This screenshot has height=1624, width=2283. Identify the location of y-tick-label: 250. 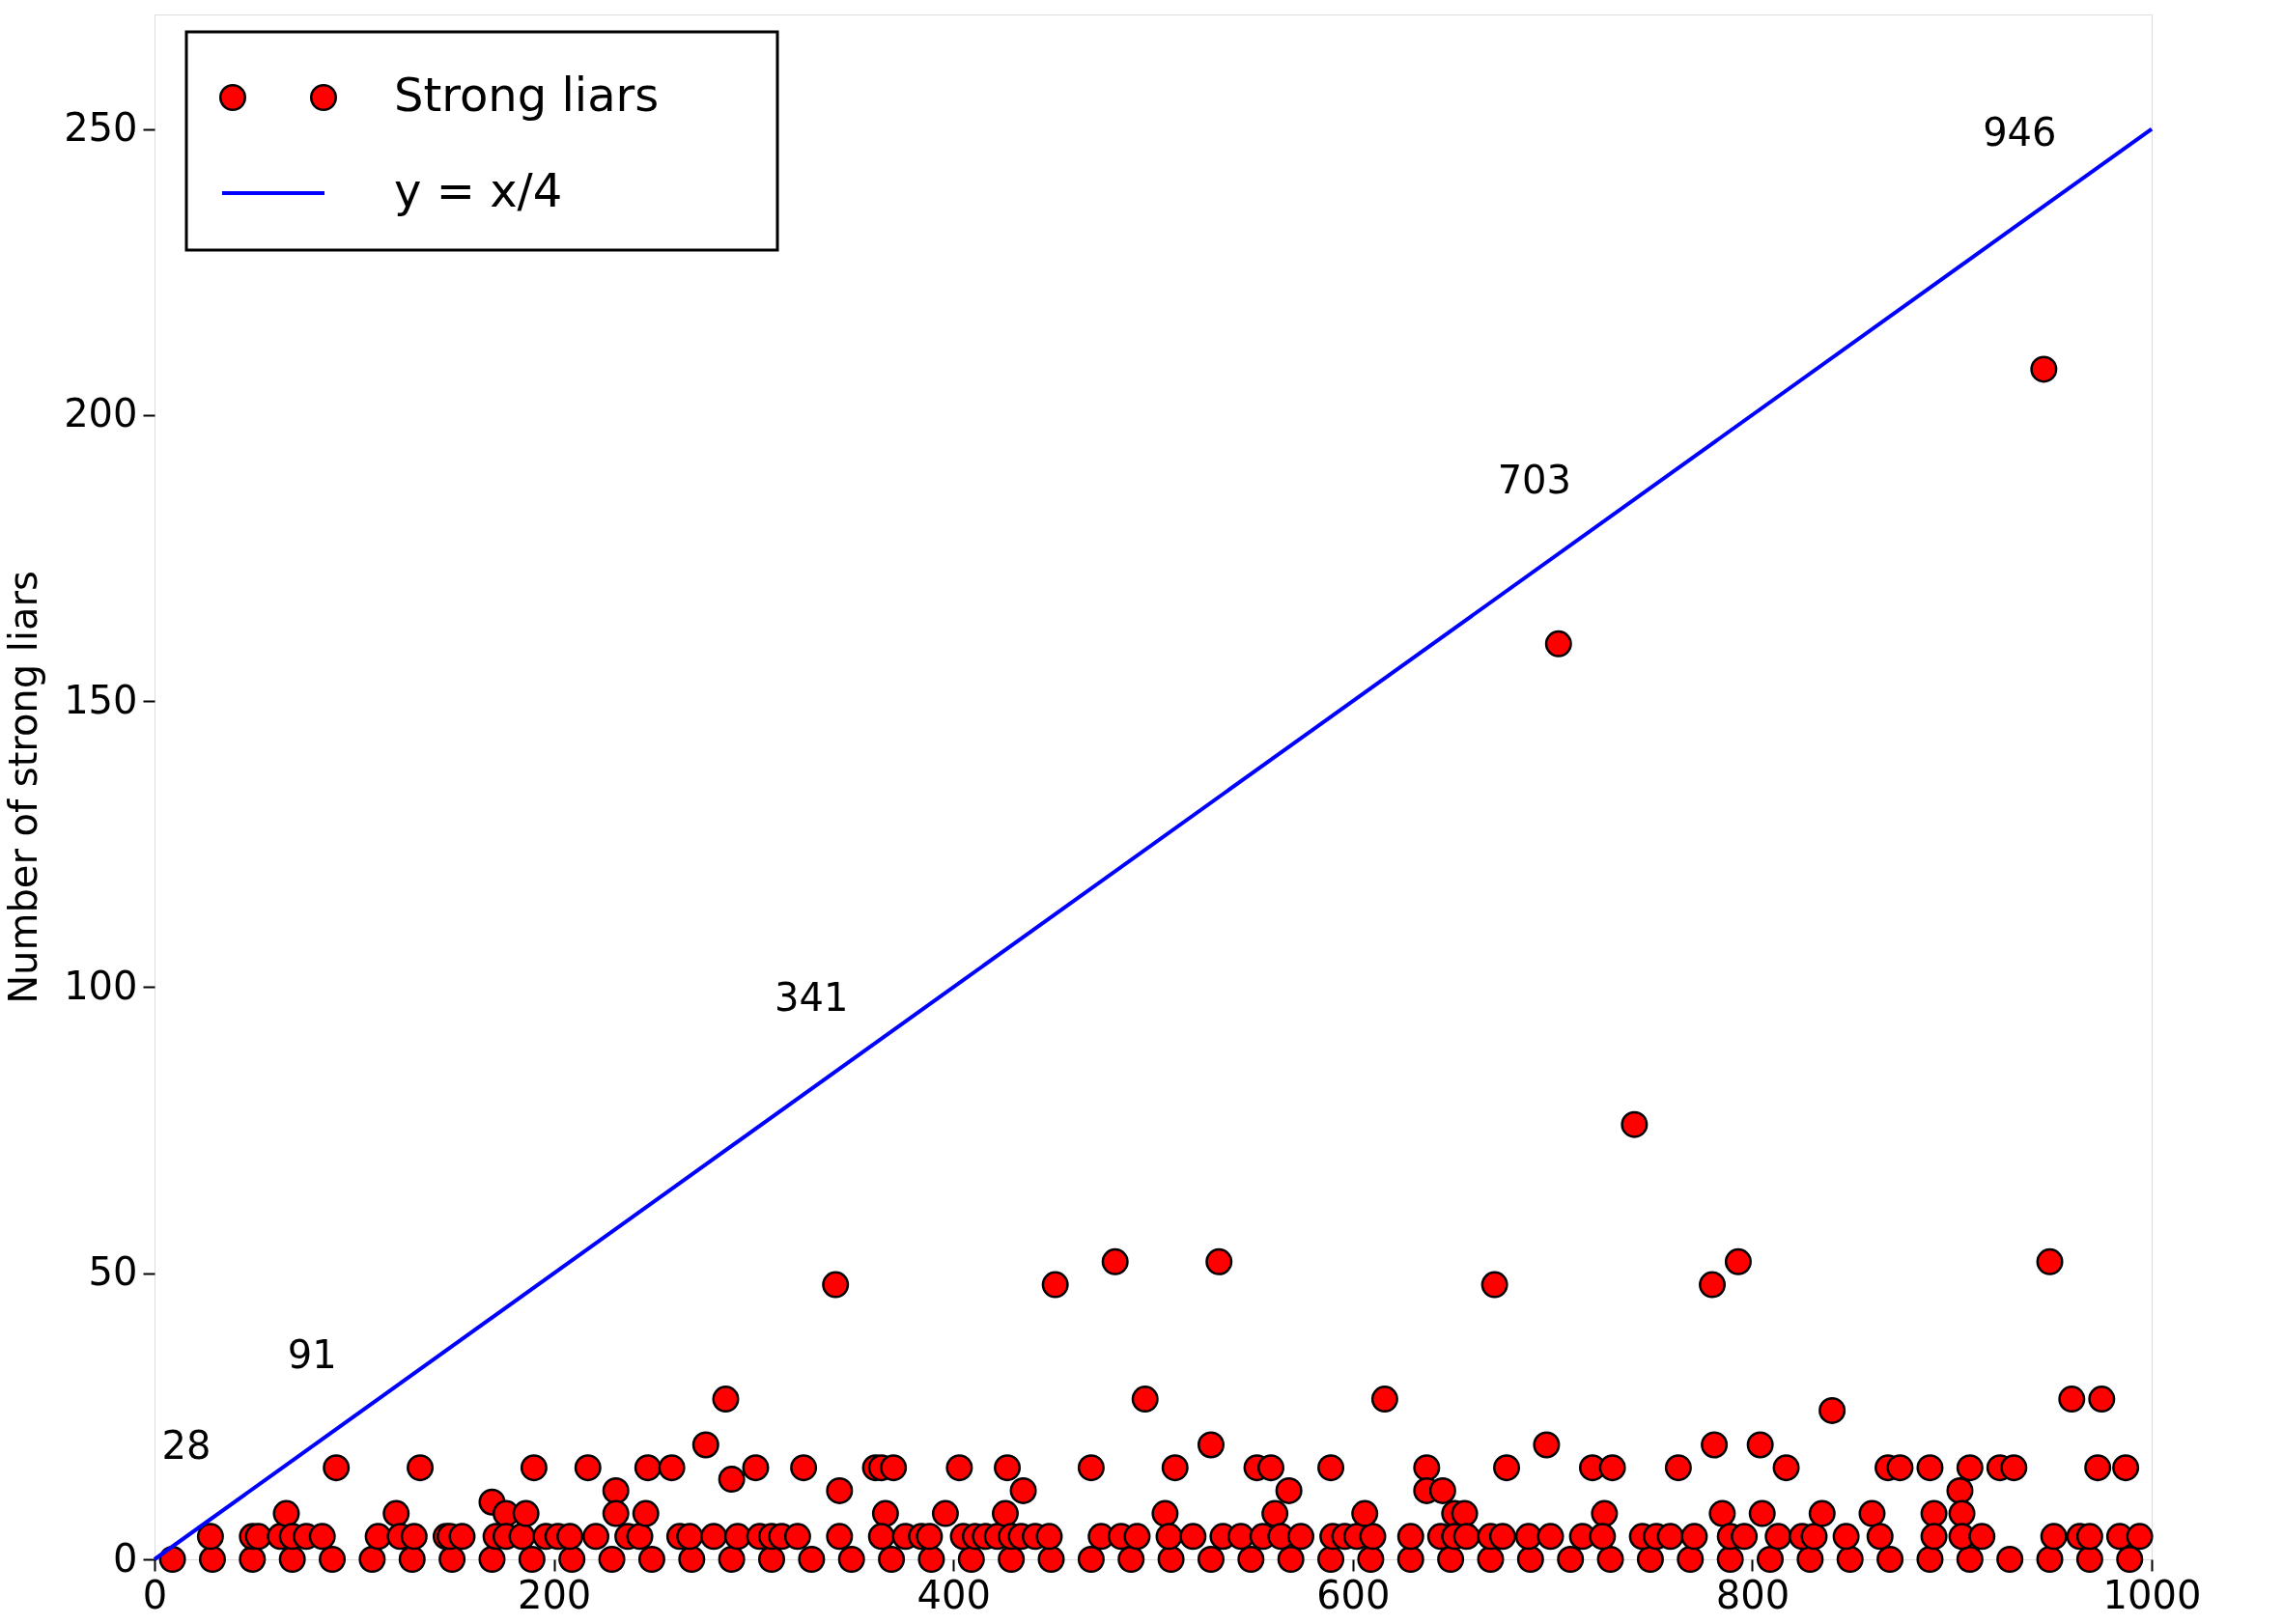
(101, 128).